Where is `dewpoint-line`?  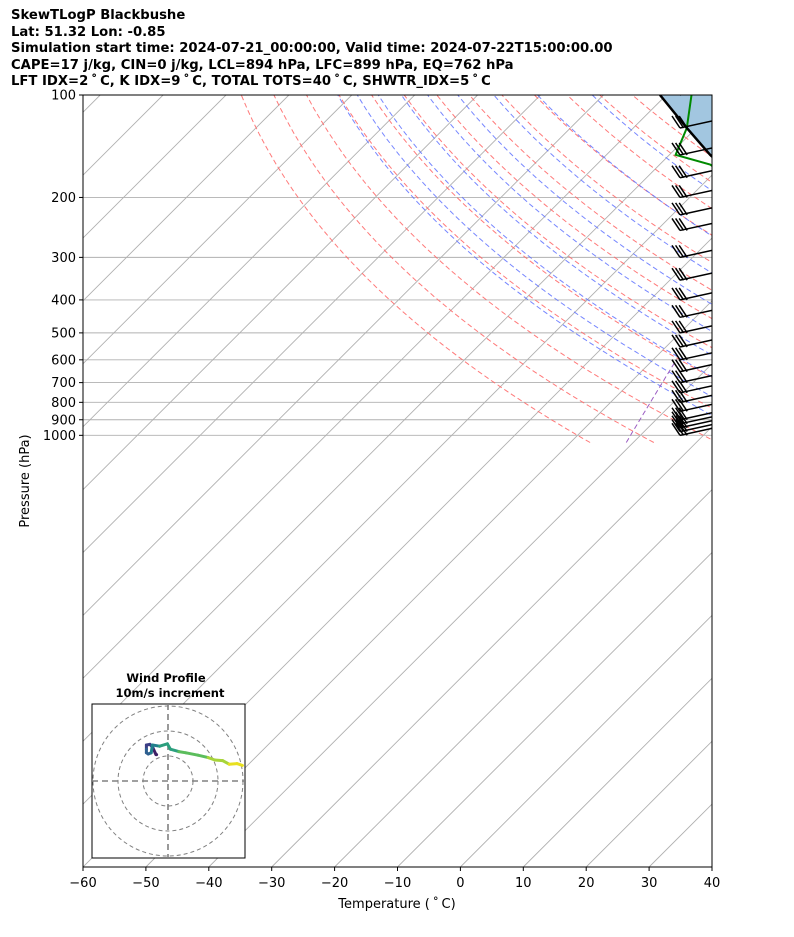 dewpoint-line is located at coordinates (693, 131).